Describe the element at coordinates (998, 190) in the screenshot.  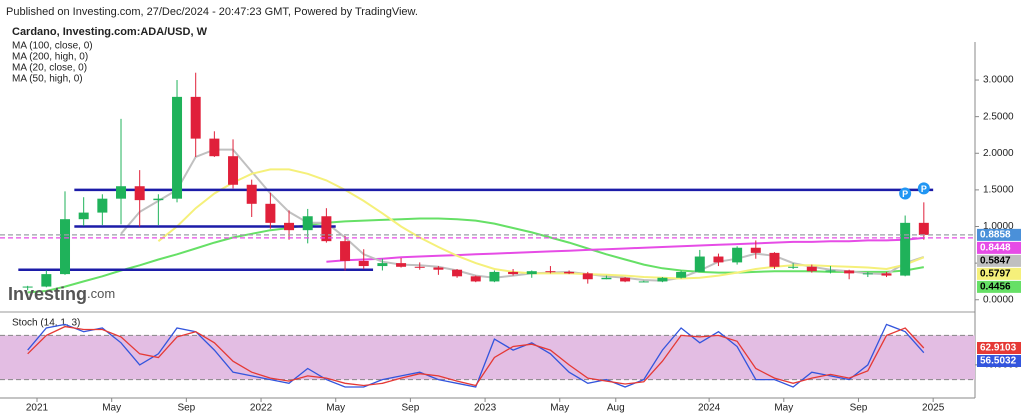
I see `y-tick-label: 1.5000` at that location.